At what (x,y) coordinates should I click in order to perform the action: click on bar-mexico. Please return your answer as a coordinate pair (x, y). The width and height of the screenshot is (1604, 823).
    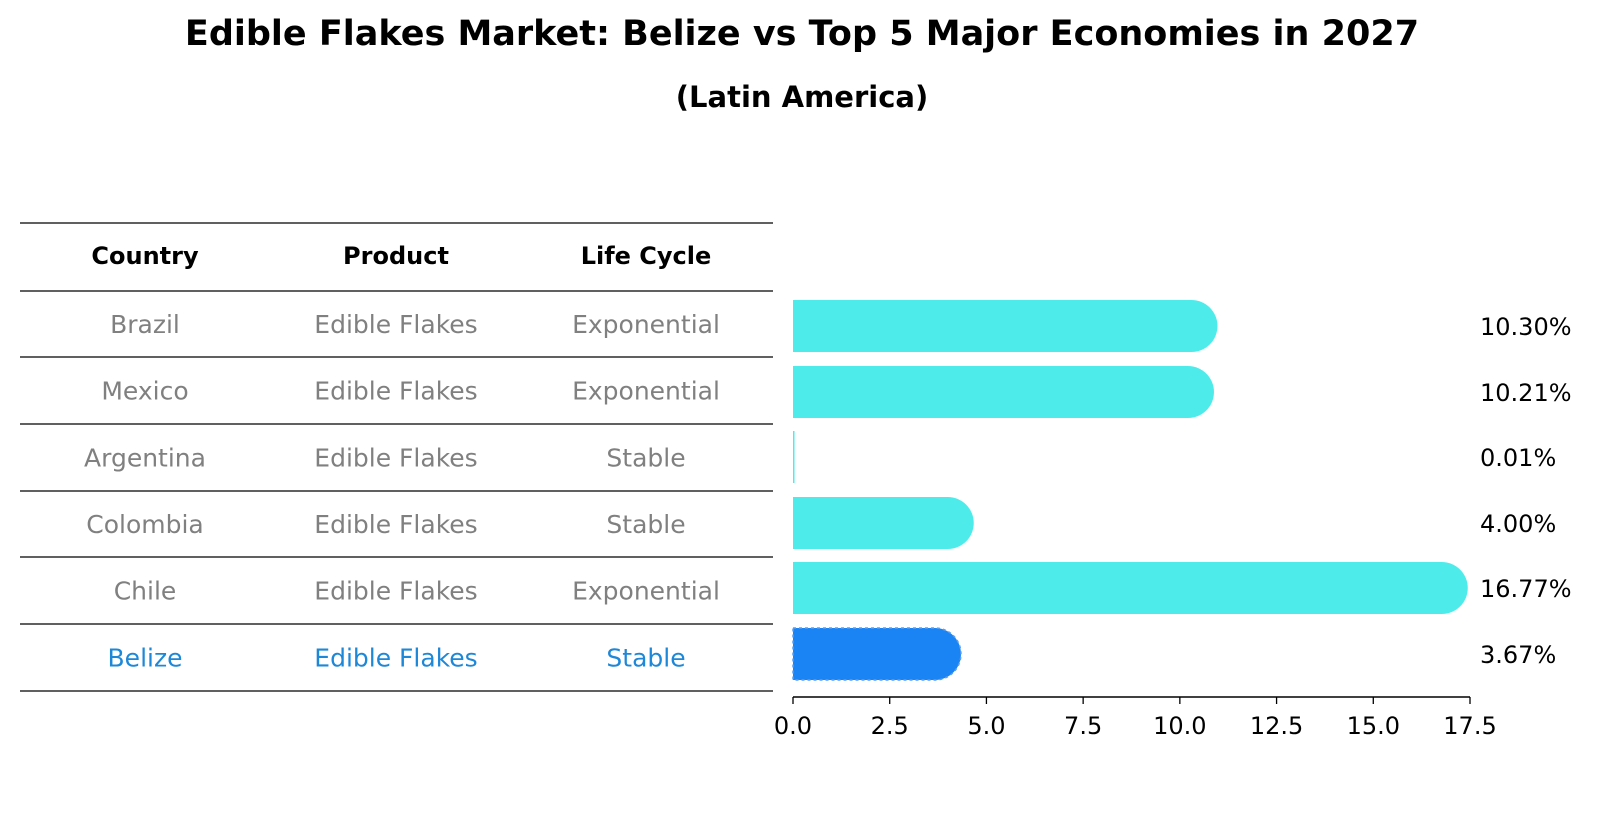
    Looking at the image, I should click on (1003, 392).